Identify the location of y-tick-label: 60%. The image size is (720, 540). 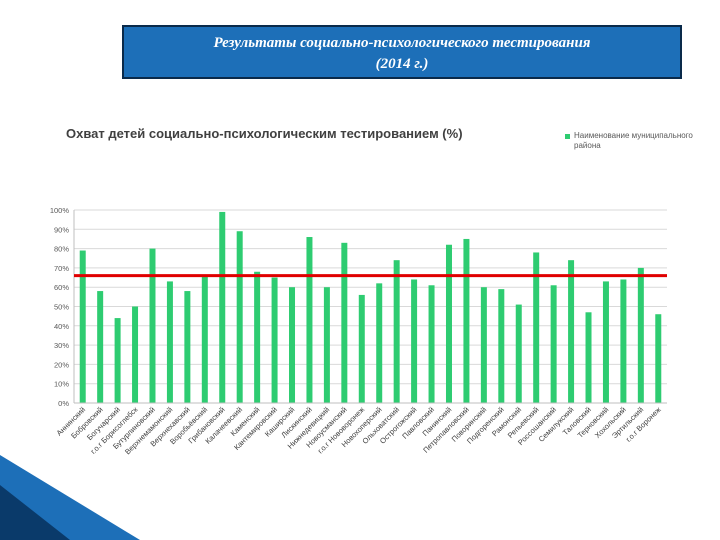
(61, 287).